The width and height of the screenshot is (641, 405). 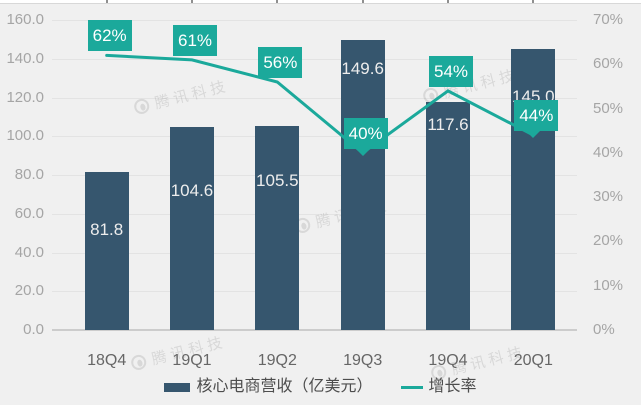 I want to click on legend-bar-series-label: 核心电商营收（亿美元）, so click(x=284, y=386).